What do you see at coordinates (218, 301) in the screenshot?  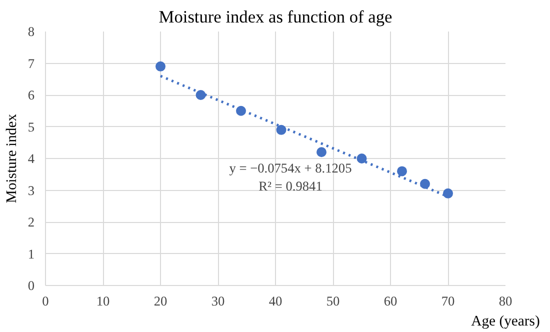 I see `x-tick-label: 30` at bounding box center [218, 301].